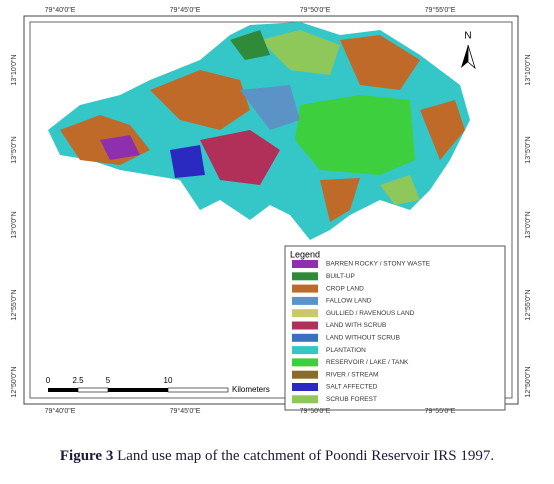 The image size is (554, 484). What do you see at coordinates (251, 389) in the screenshot?
I see `scale-unit: Kilometers` at bounding box center [251, 389].